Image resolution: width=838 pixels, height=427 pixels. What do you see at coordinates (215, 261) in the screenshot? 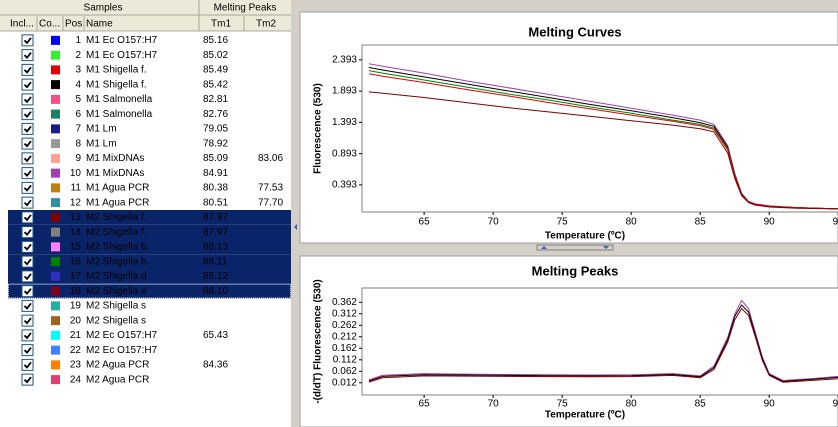
I see `tm1: 88.11` at bounding box center [215, 261].